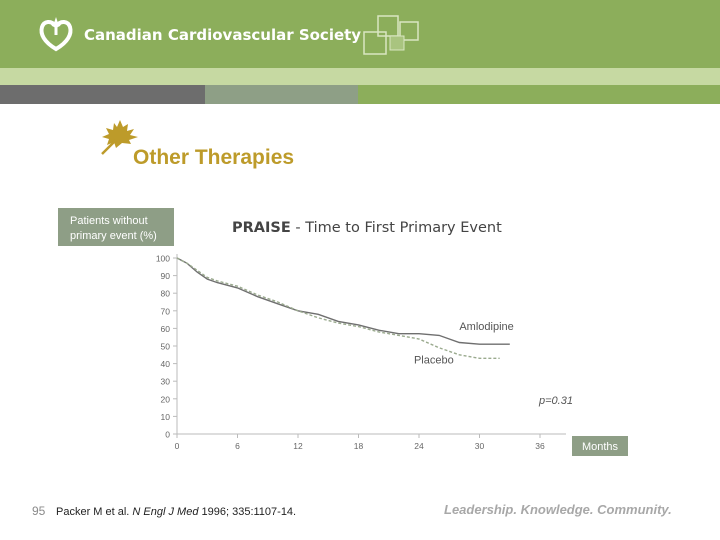 This screenshot has height=540, width=720. Describe the element at coordinates (434, 361) in the screenshot. I see `series-label-placebo: Placebo` at that location.